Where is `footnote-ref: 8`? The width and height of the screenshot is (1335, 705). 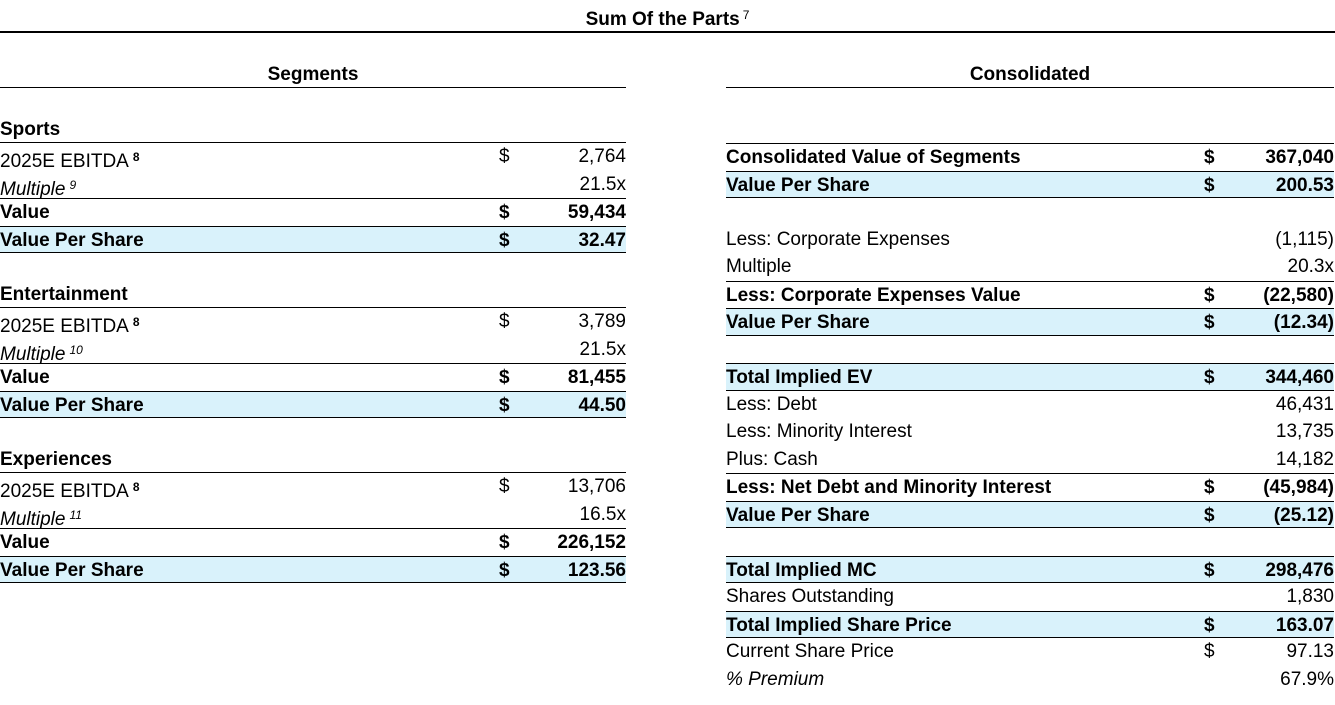 footnote-ref: 8 is located at coordinates (136, 322).